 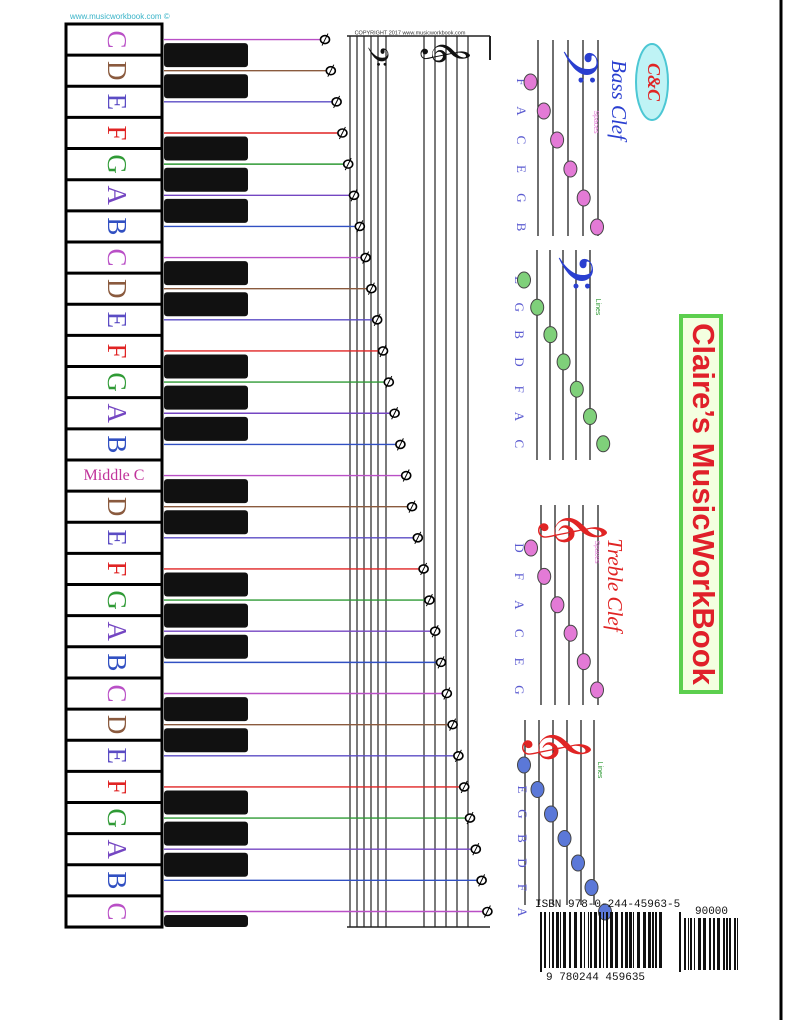 What do you see at coordinates (604, 975) in the screenshot?
I see `barcode-label-bg` at bounding box center [604, 975].